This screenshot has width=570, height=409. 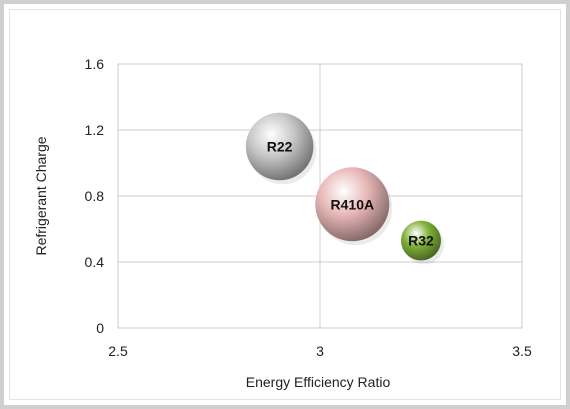 I want to click on x-tick-label: 2.5, so click(x=118, y=351).